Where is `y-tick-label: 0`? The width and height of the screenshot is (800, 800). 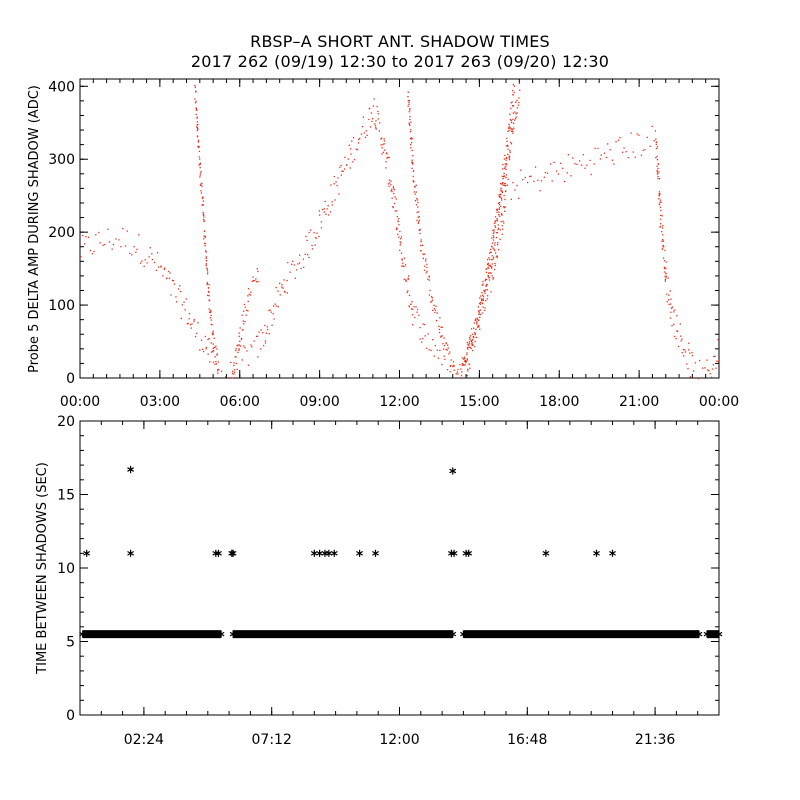
y-tick-label: 0 is located at coordinates (70, 716).